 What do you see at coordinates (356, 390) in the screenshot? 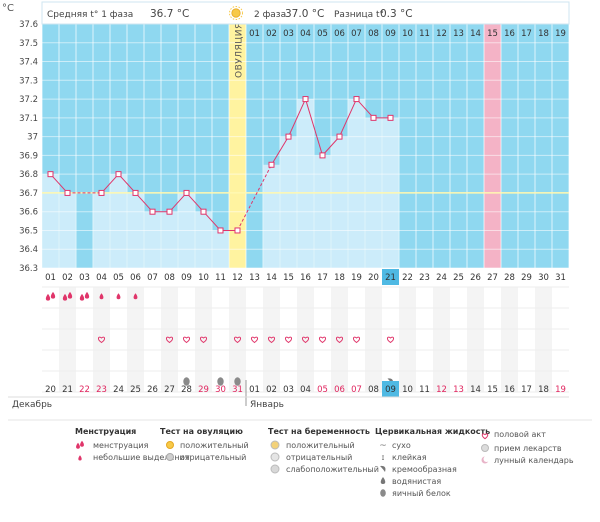
I see `calendar-date-label: 07` at bounding box center [356, 390].